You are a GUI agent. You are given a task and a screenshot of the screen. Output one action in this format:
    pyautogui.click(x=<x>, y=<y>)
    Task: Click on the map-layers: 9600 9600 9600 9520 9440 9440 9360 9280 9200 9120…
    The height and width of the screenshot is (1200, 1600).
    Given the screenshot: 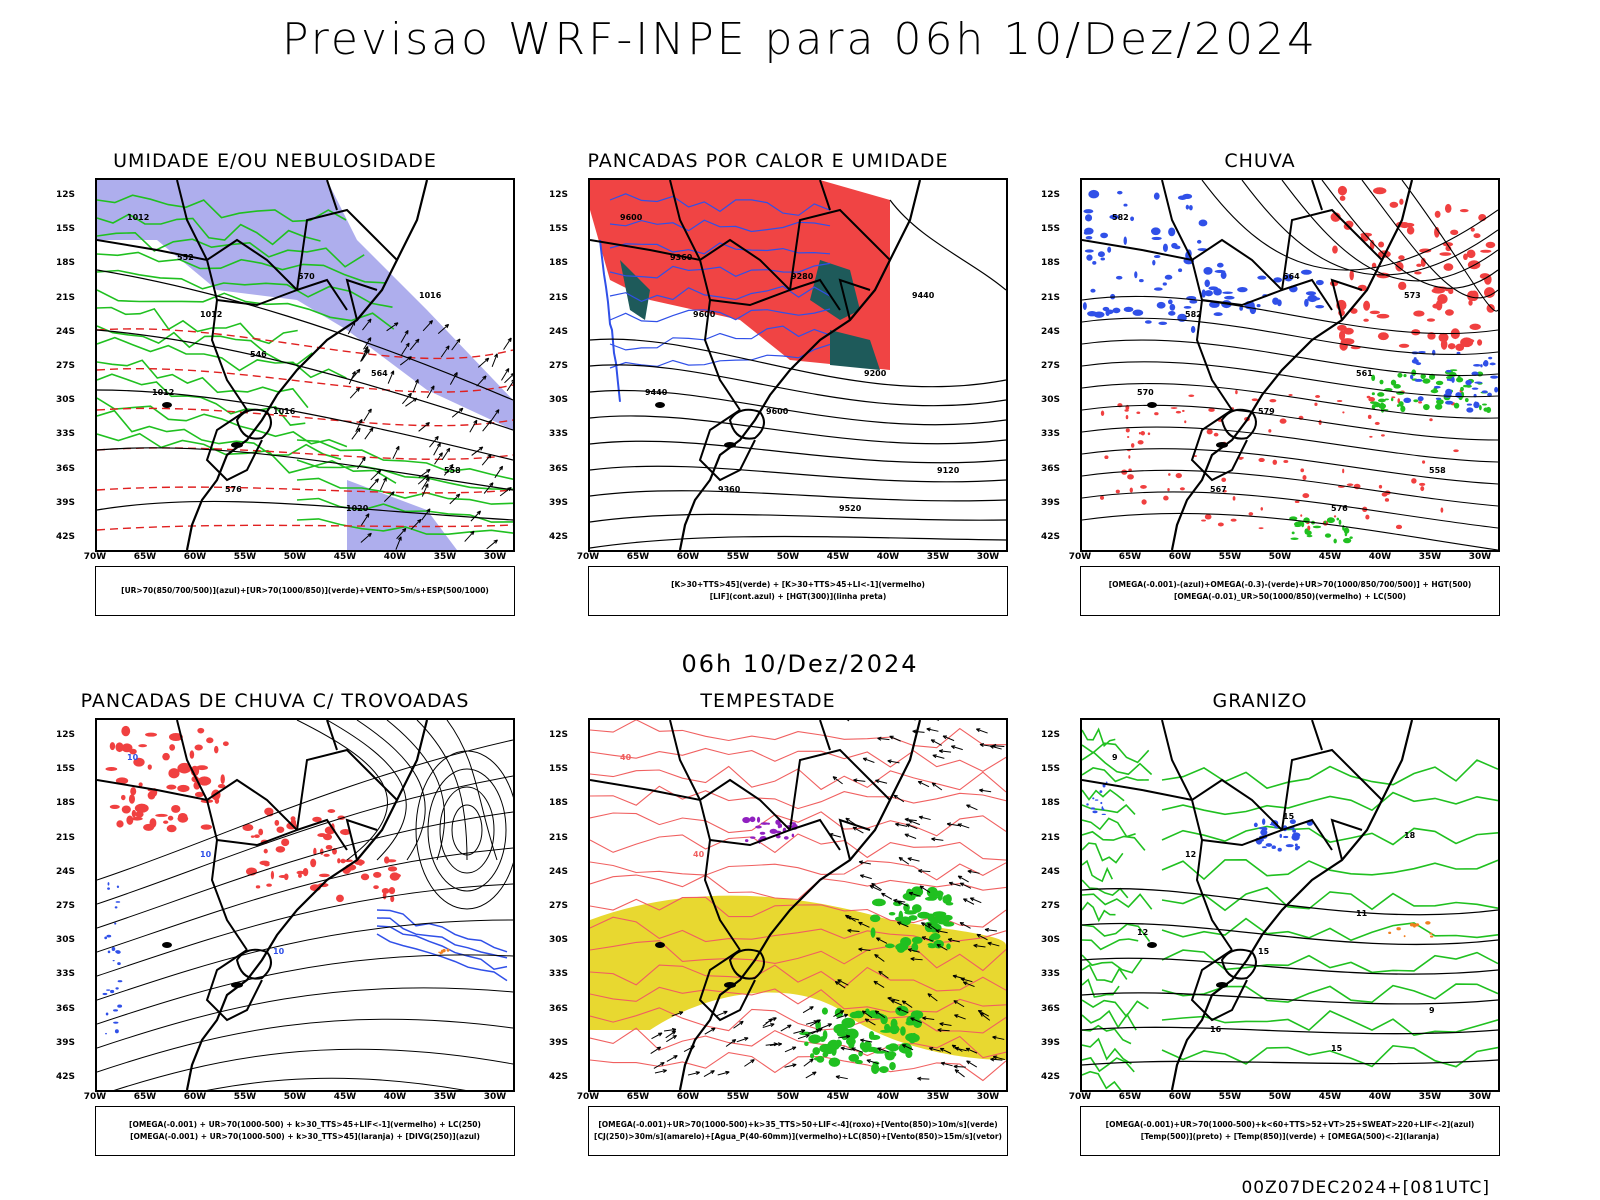 What is the action you would take?
    pyautogui.click(x=798, y=365)
    